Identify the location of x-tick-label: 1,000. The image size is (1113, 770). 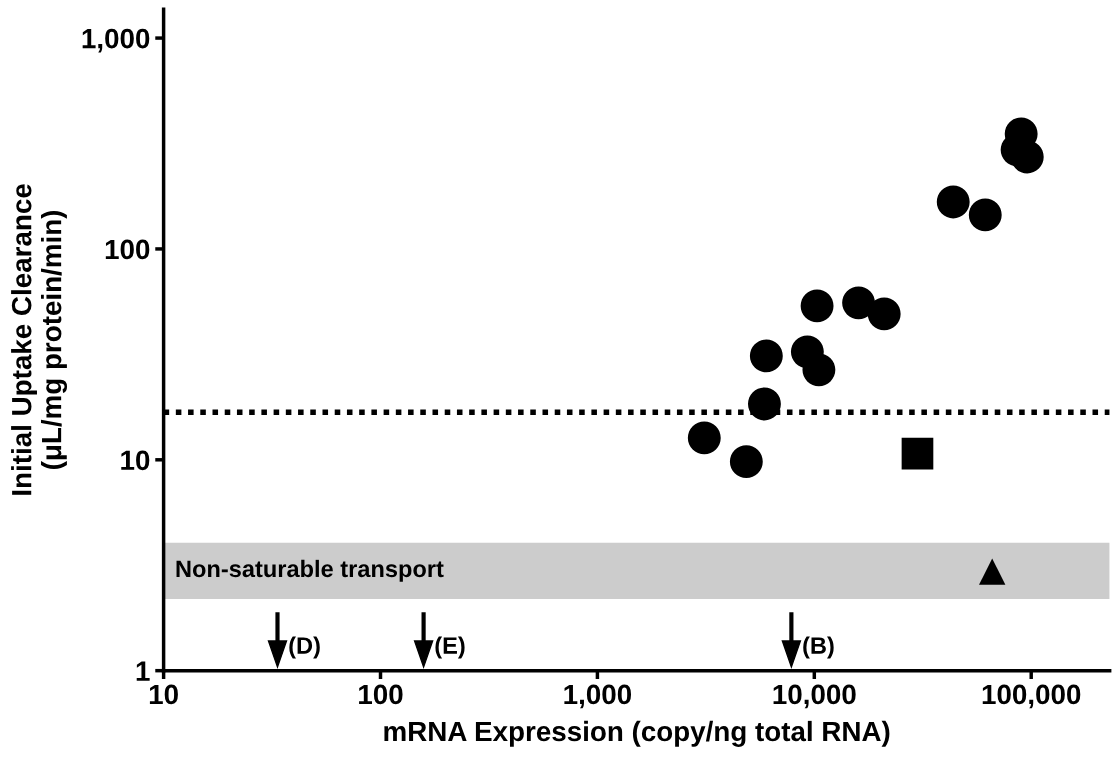
(598, 696).